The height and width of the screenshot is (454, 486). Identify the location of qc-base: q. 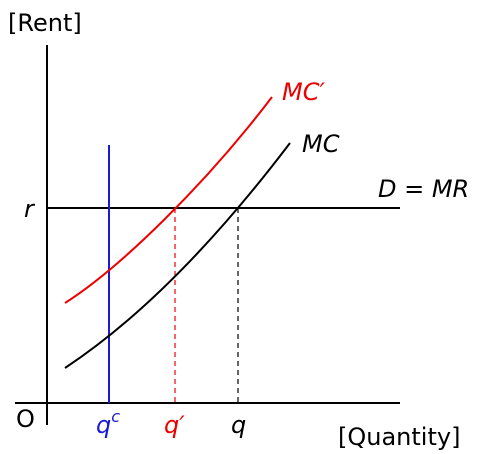
(103, 425).